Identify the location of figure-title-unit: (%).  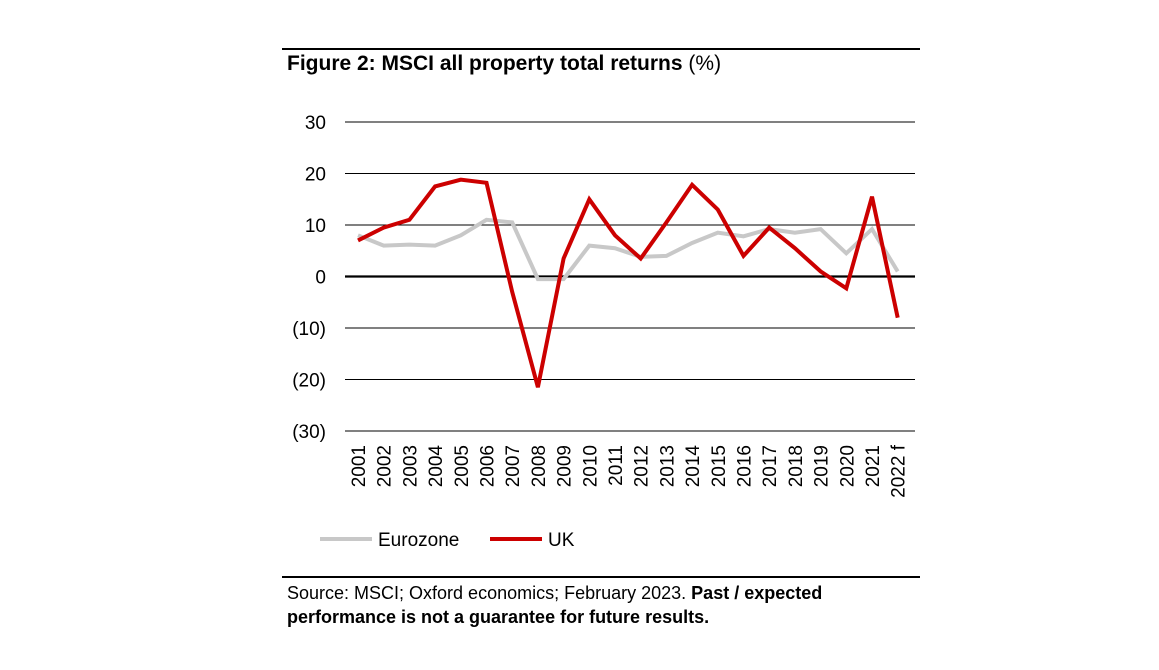
(702, 63).